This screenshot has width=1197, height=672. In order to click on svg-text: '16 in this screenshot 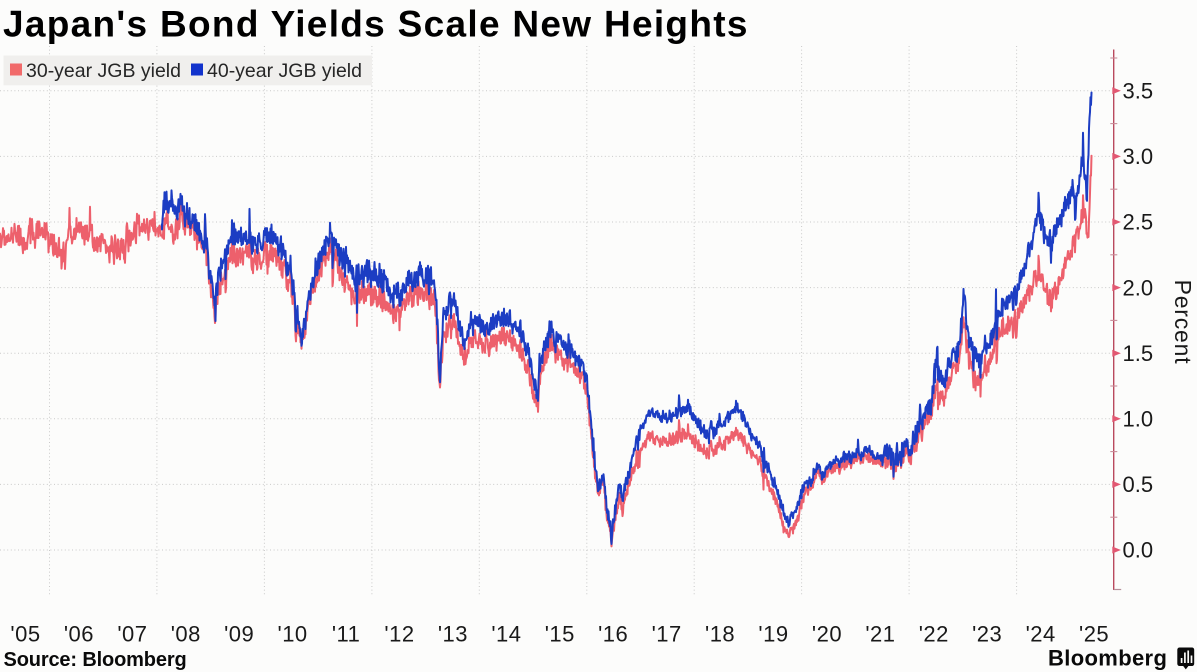, I will do `click(613, 634)`.